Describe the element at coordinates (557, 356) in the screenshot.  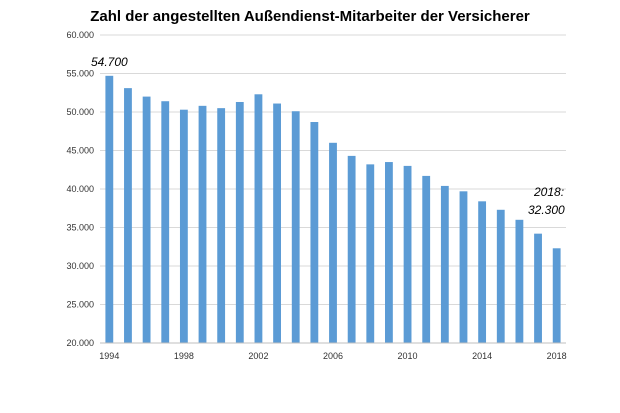
I see `x-tick-label: 2018` at that location.